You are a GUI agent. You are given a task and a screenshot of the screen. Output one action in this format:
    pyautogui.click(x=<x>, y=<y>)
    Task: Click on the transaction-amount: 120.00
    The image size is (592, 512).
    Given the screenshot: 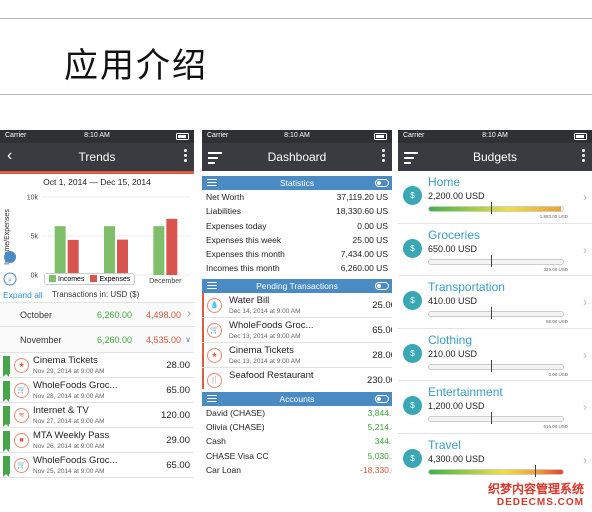 What is the action you would take?
    pyautogui.click(x=175, y=415)
    